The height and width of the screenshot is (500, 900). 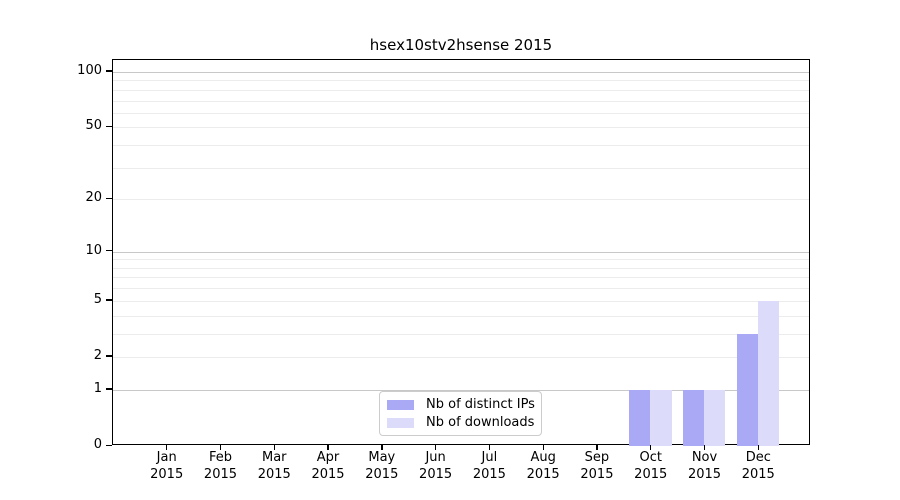 What do you see at coordinates (661, 417) in the screenshot?
I see `bar-nb-of-downloads-oct` at bounding box center [661, 417].